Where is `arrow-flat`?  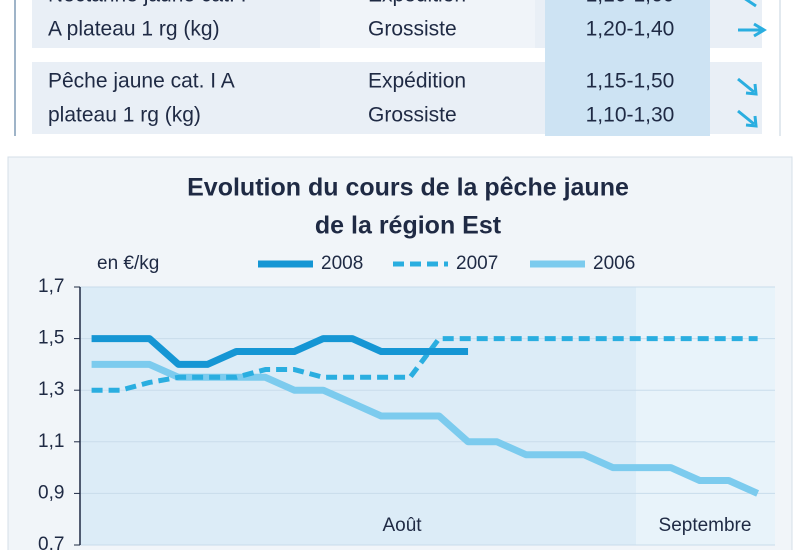
arrow-flat is located at coordinates (752, 30).